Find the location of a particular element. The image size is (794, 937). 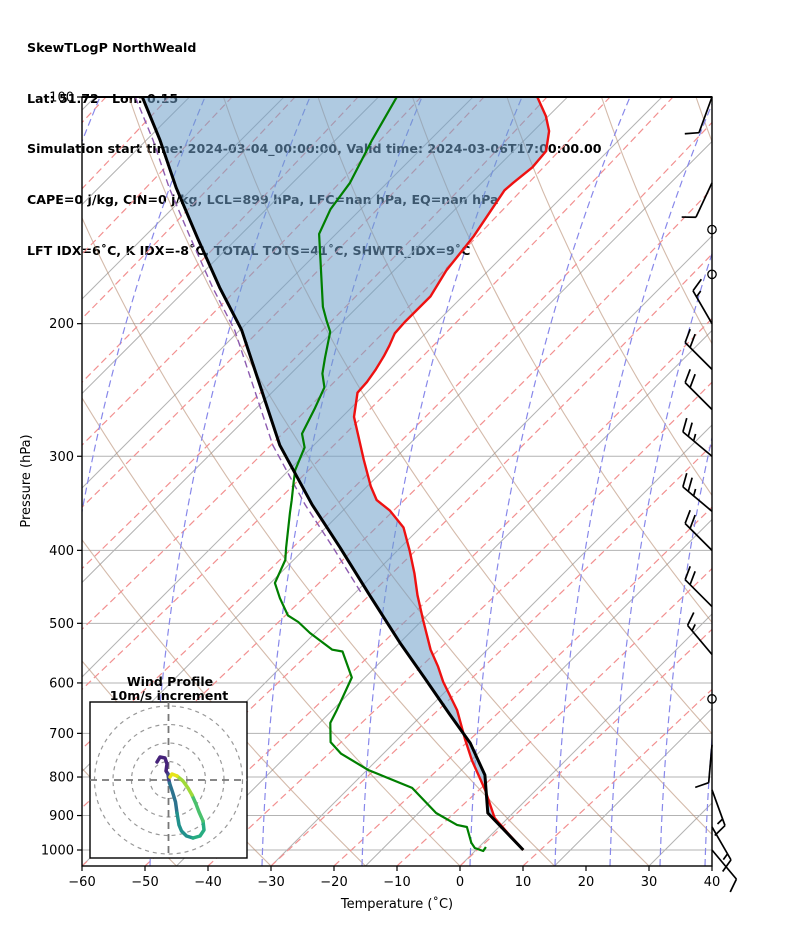

isotherm-line is located at coordinates (585, 739).